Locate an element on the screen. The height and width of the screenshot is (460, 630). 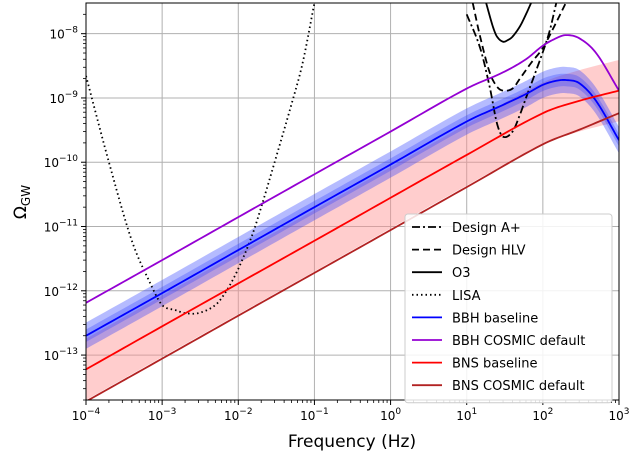
o3-legend-label: O3 is located at coordinates (461, 273).